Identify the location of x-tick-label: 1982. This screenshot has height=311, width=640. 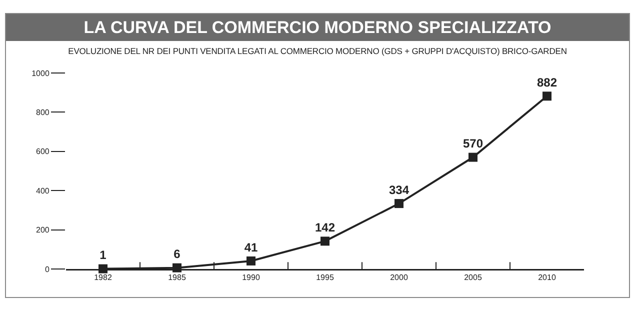
(103, 277).